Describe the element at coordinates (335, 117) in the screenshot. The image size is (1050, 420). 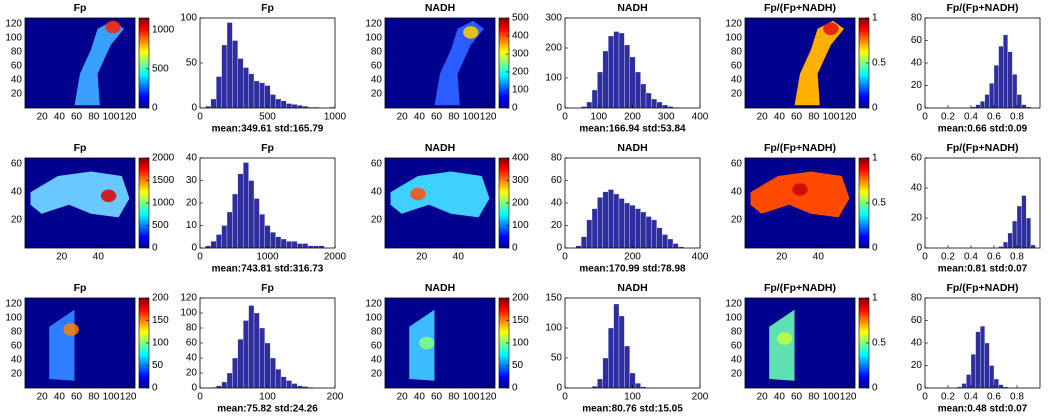
I see `x-tick-label: 1000` at that location.